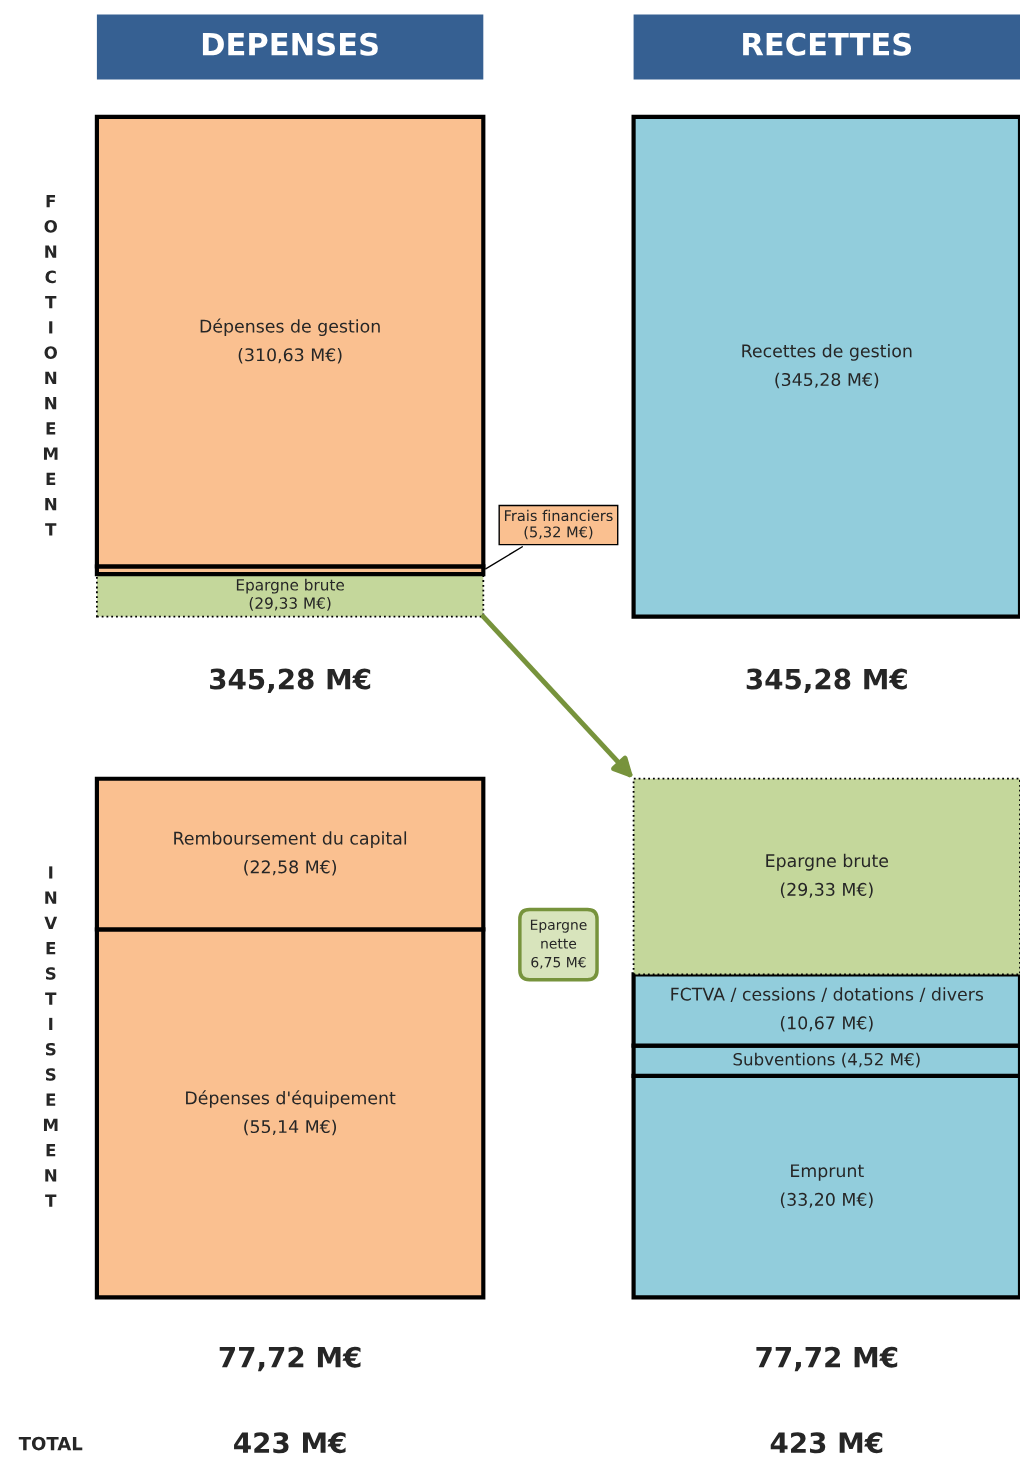 The width and height of the screenshot is (1020, 1461). Describe the element at coordinates (826, 1200) in the screenshot. I see `data-label: (33,20 M€)` at that location.